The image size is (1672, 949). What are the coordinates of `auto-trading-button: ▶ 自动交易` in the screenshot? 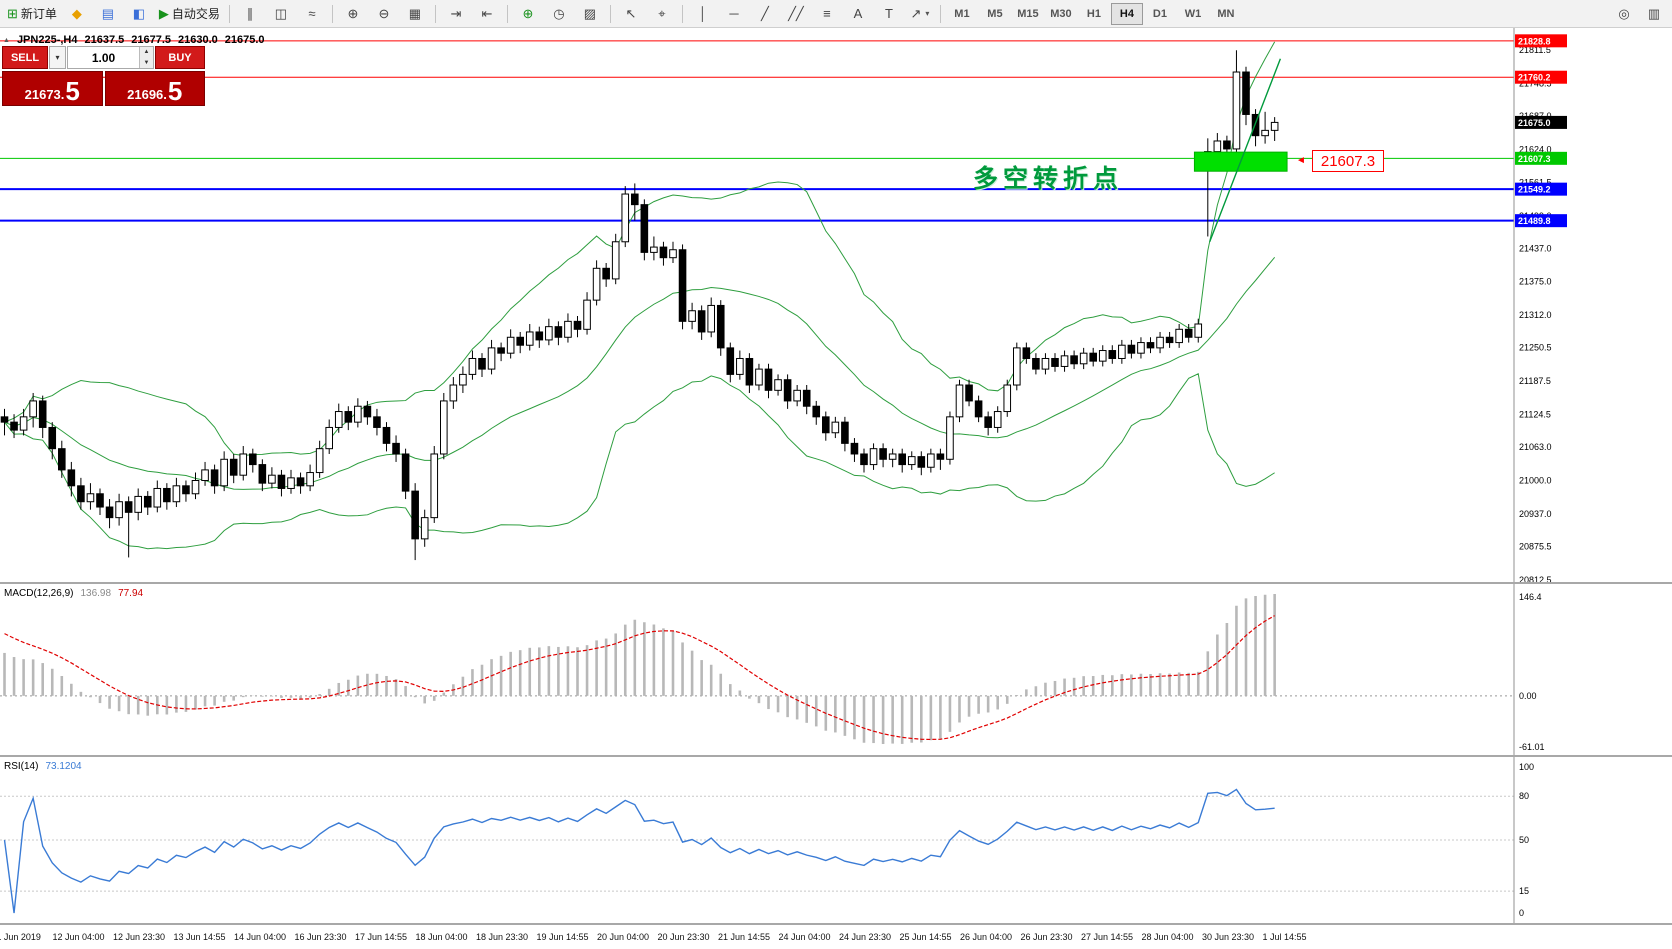 It's located at (189, 14).